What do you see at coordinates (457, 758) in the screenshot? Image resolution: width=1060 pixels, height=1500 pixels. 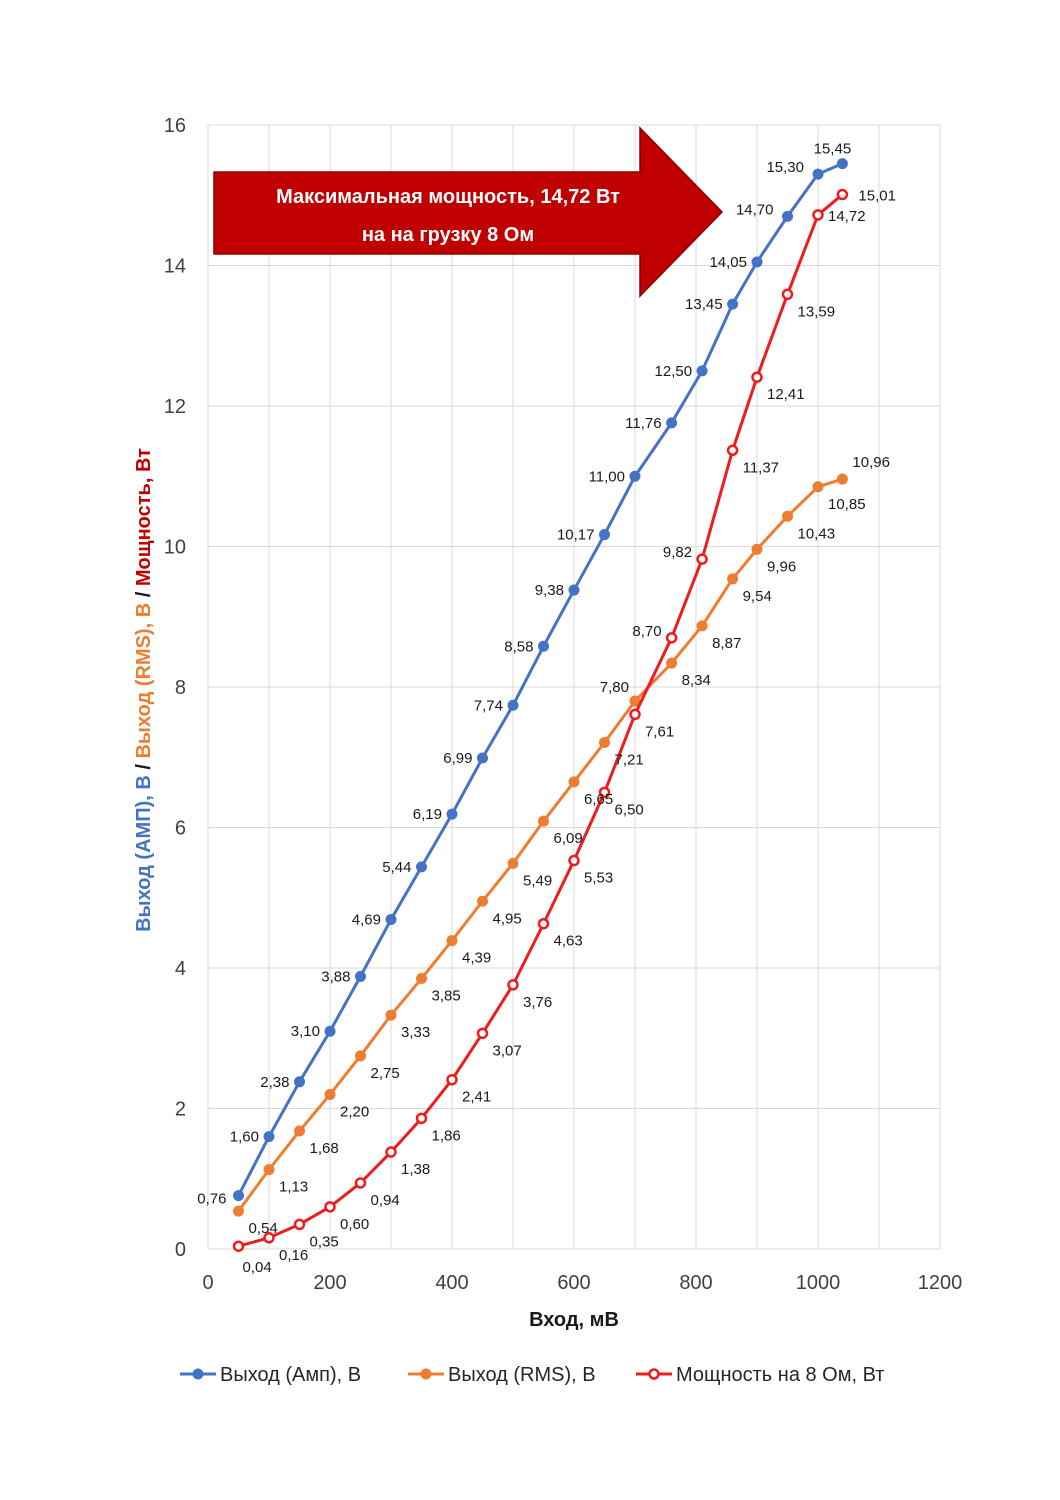 I see `data-label: 6,99` at bounding box center [457, 758].